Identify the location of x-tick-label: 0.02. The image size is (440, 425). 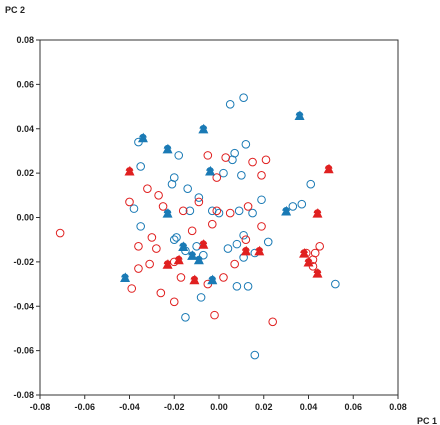
(264, 407).